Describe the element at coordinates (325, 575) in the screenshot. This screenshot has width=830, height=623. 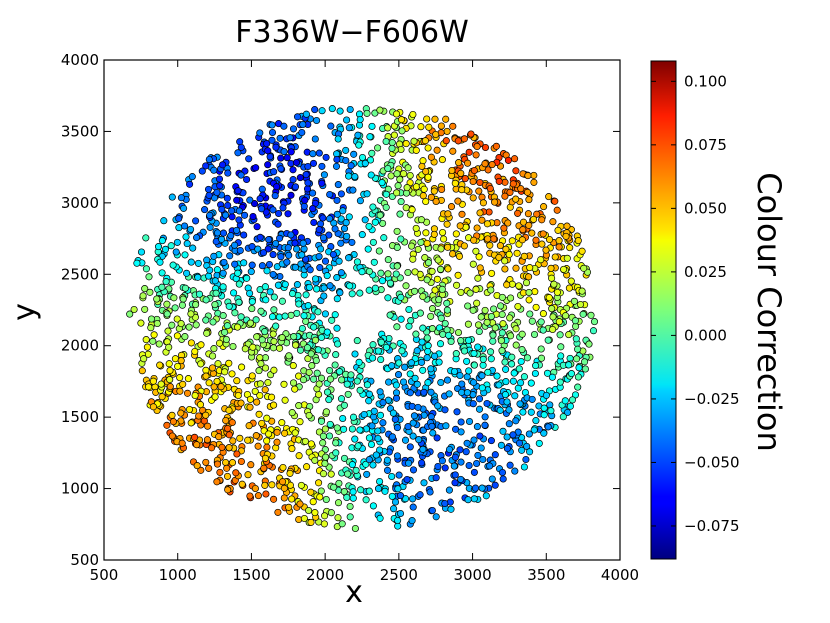
I see `x-tick-label: 2000` at that location.